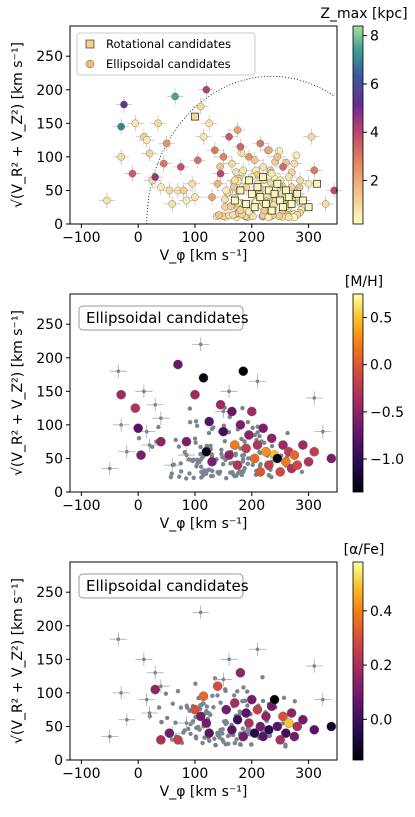 The width and height of the screenshot is (415, 817). Describe the element at coordinates (49, 57) in the screenshot. I see `y-tick-label: 250` at that location.